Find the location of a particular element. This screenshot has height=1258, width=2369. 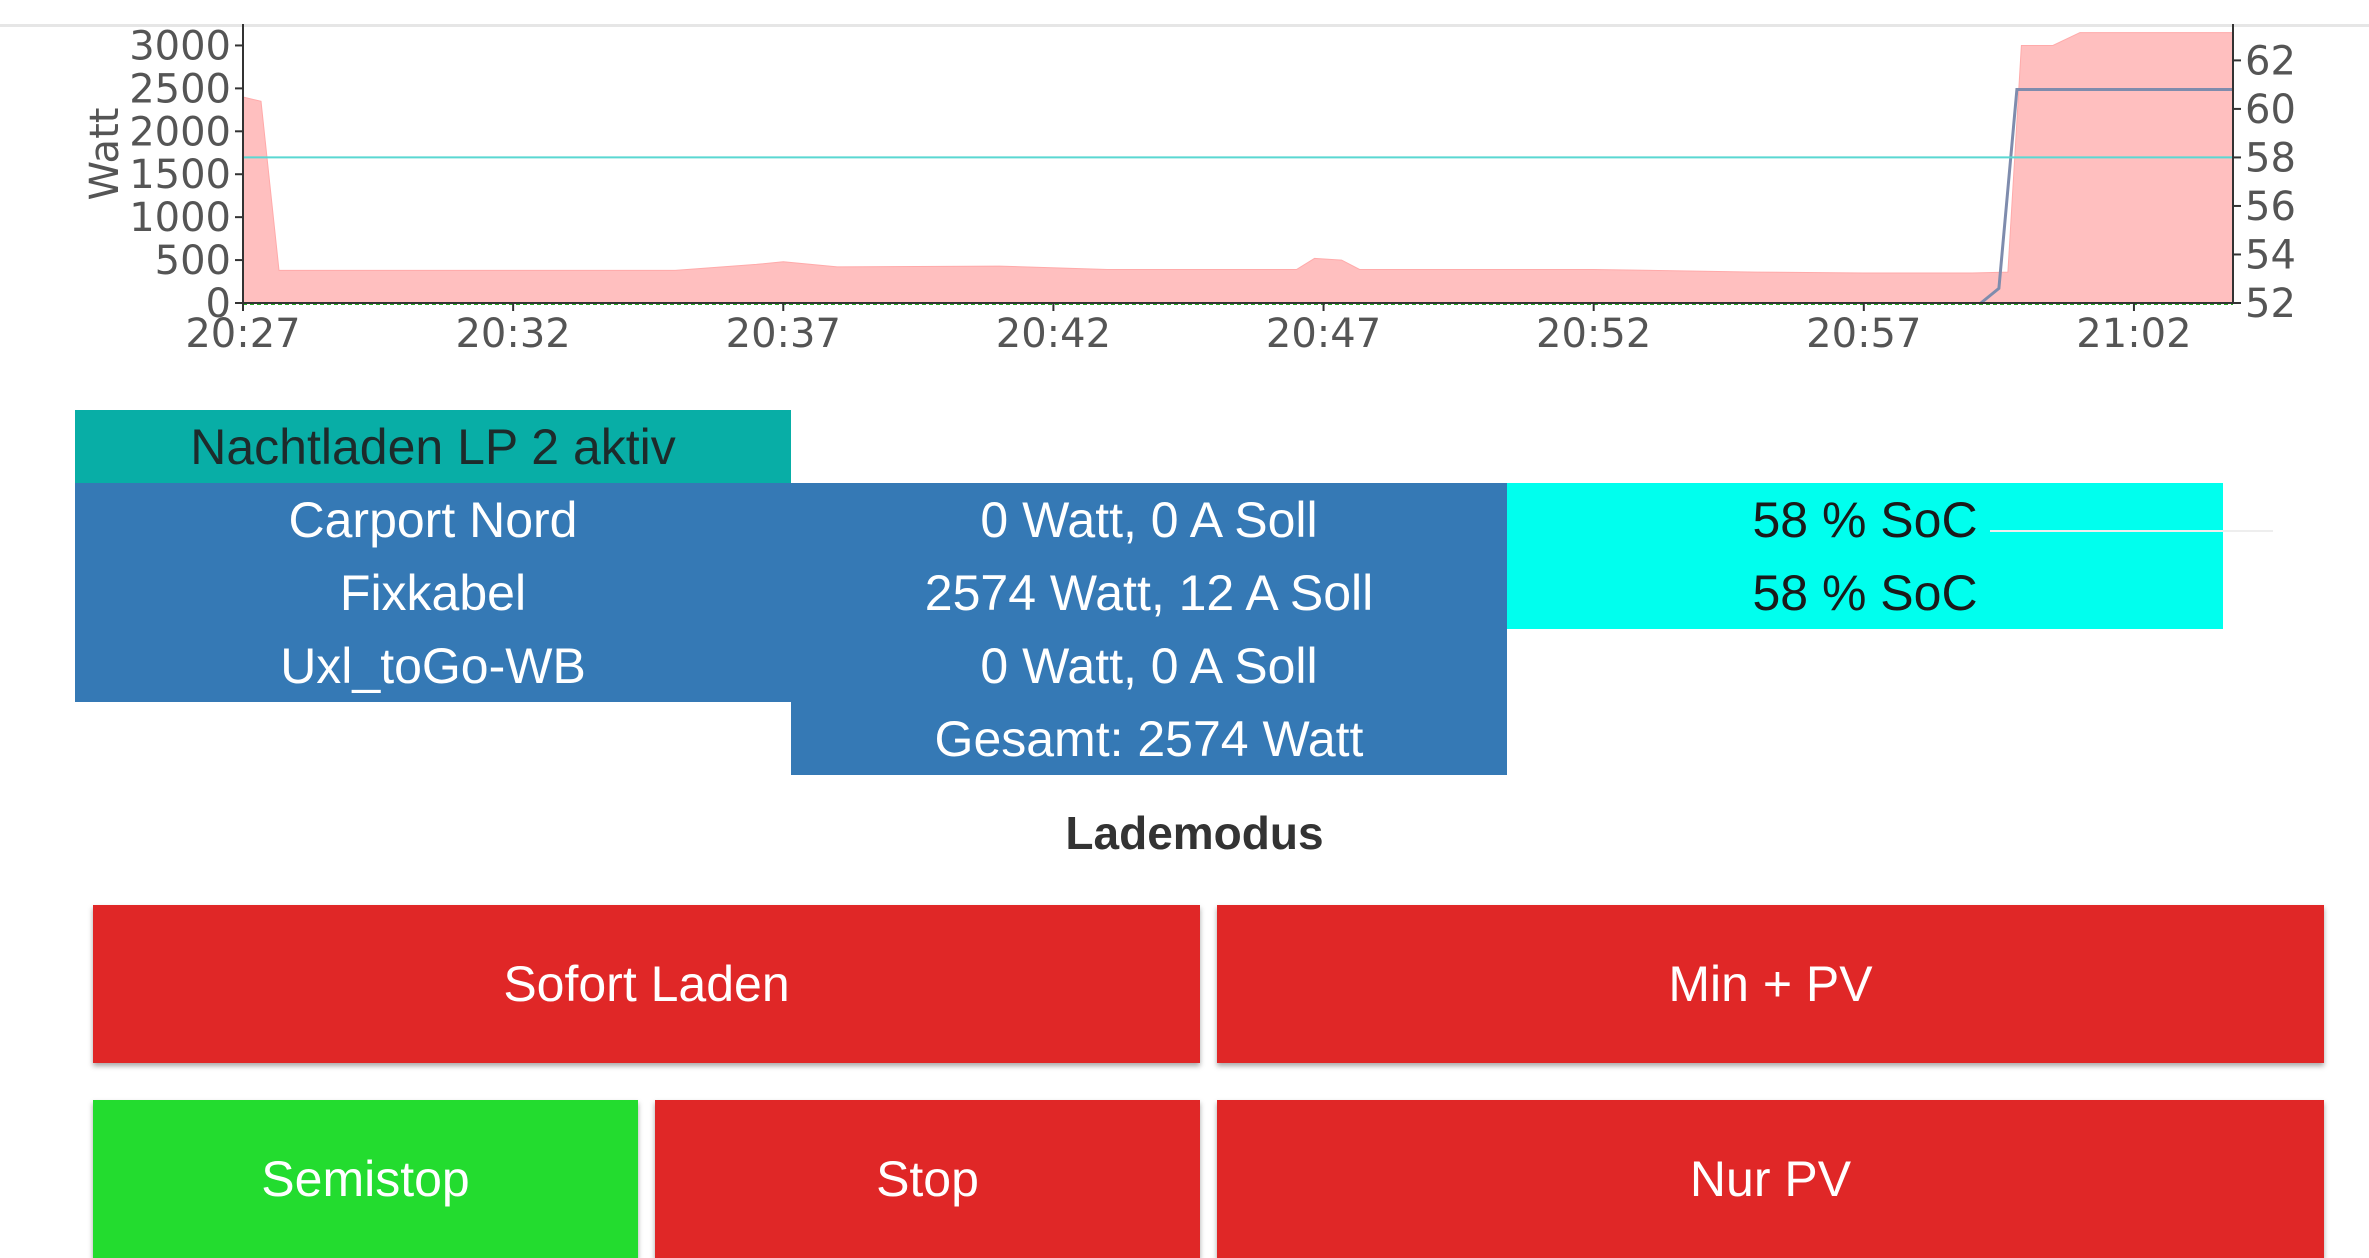

soc-line-series is located at coordinates (2106, 196).